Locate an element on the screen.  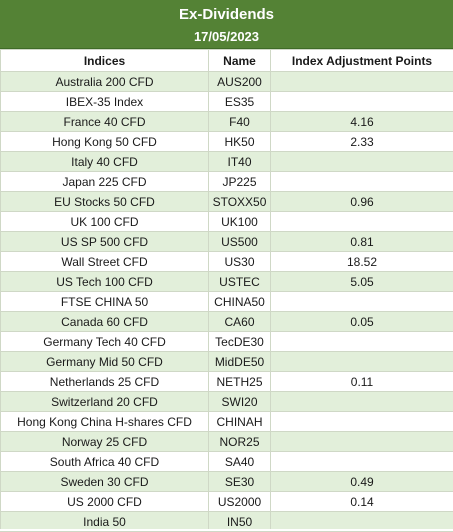
cell-points: 0.49 is located at coordinates (362, 482).